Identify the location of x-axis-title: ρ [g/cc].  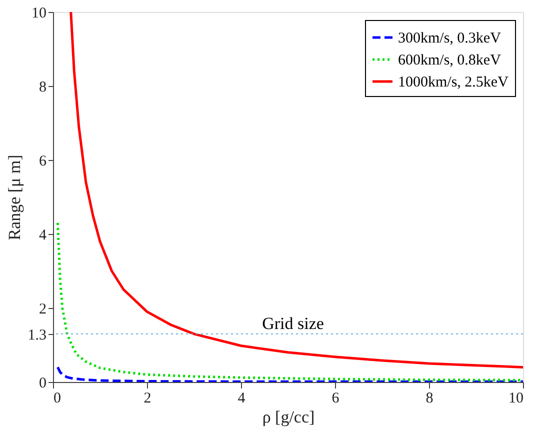
(288, 417).